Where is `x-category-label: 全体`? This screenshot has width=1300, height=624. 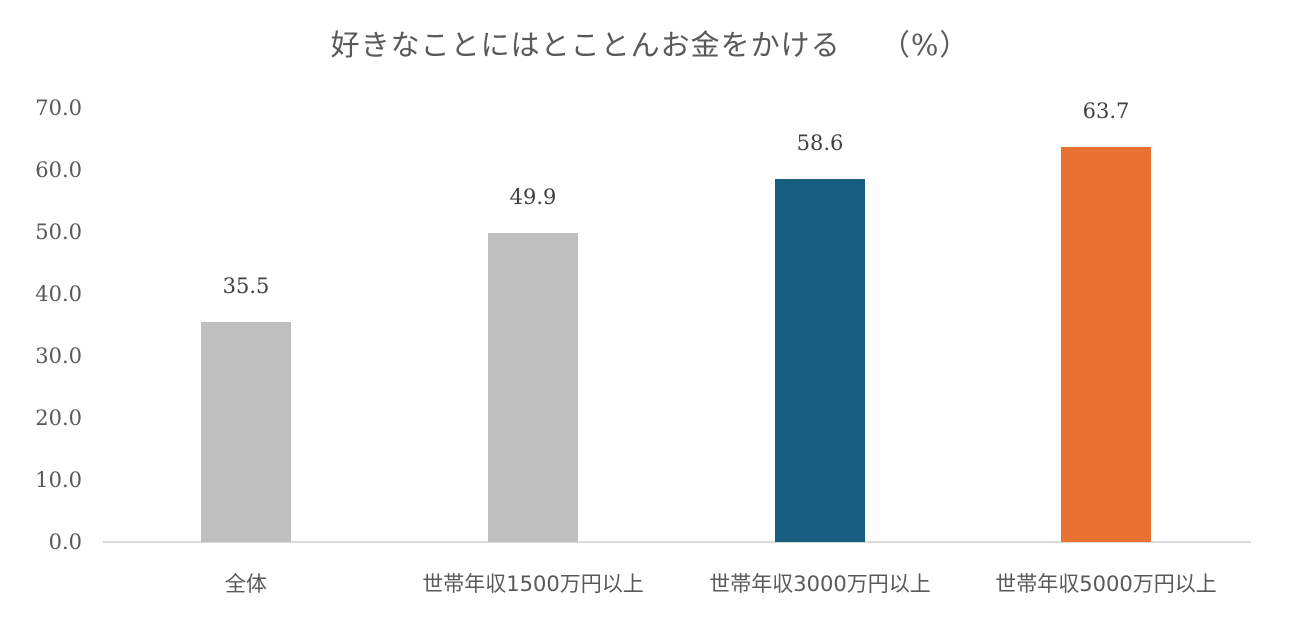
x-category-label: 全体 is located at coordinates (246, 584).